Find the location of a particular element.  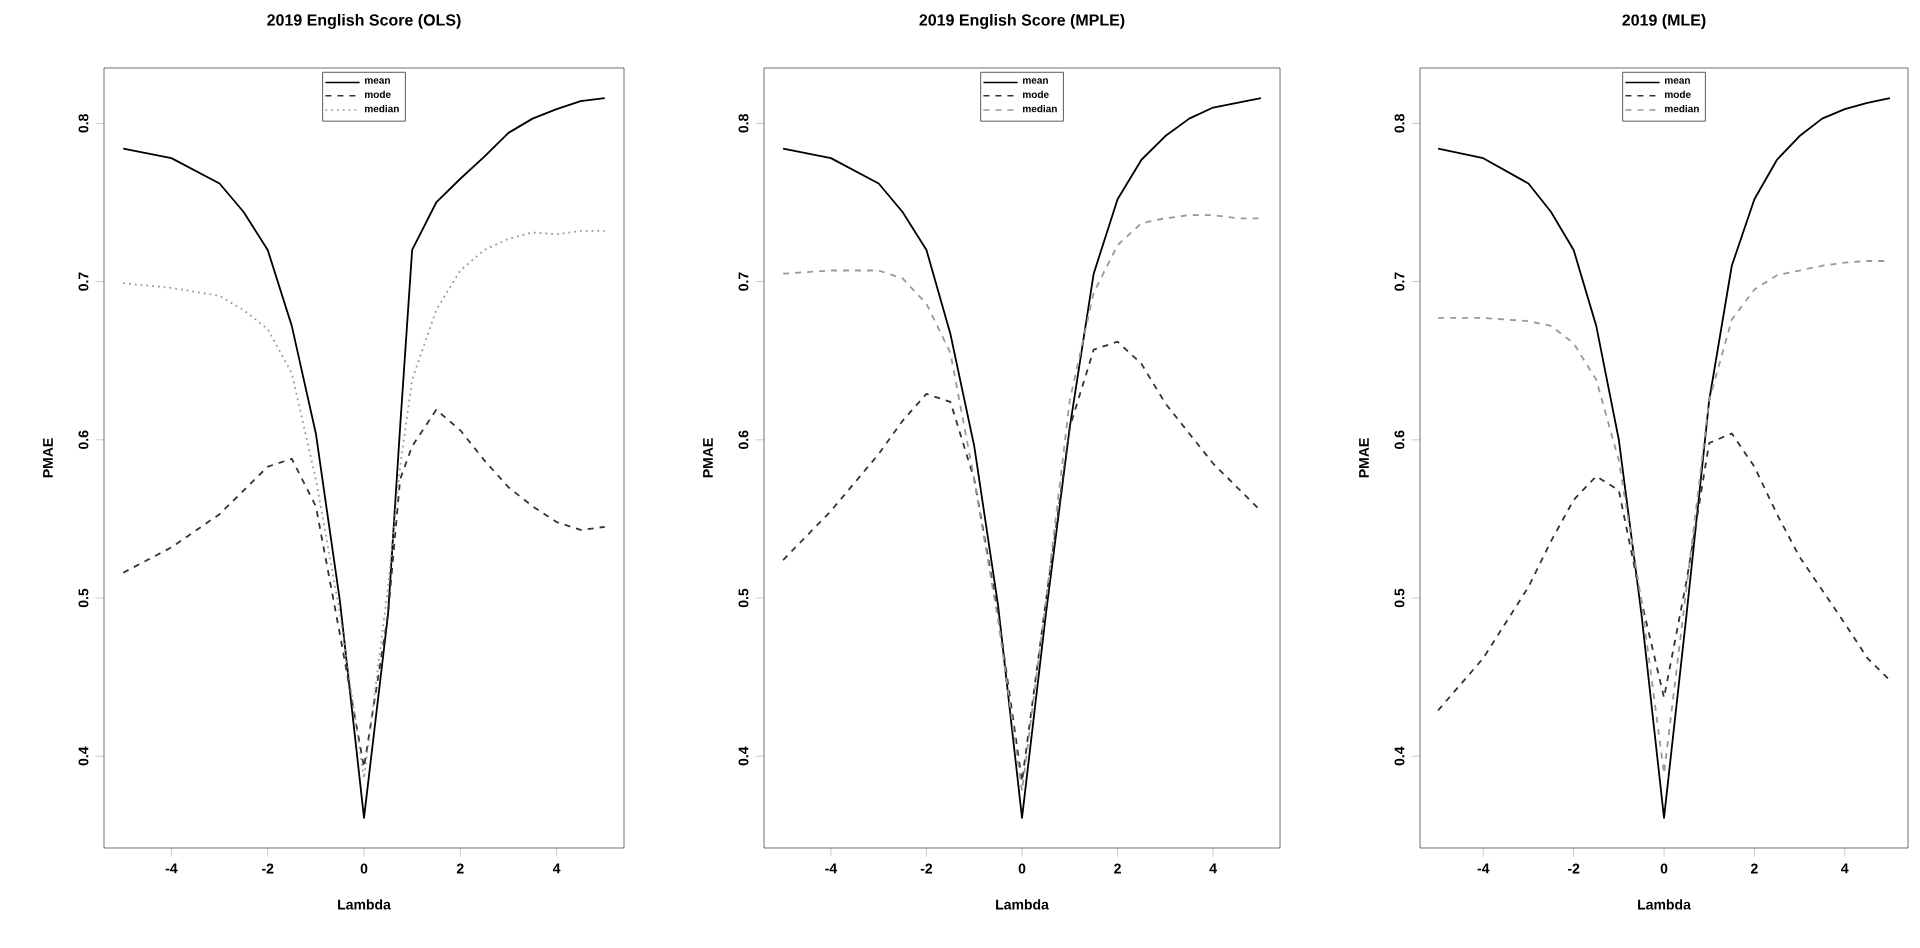

chart-title: 2019 English Score (MPLE) is located at coordinates (1022, 21).